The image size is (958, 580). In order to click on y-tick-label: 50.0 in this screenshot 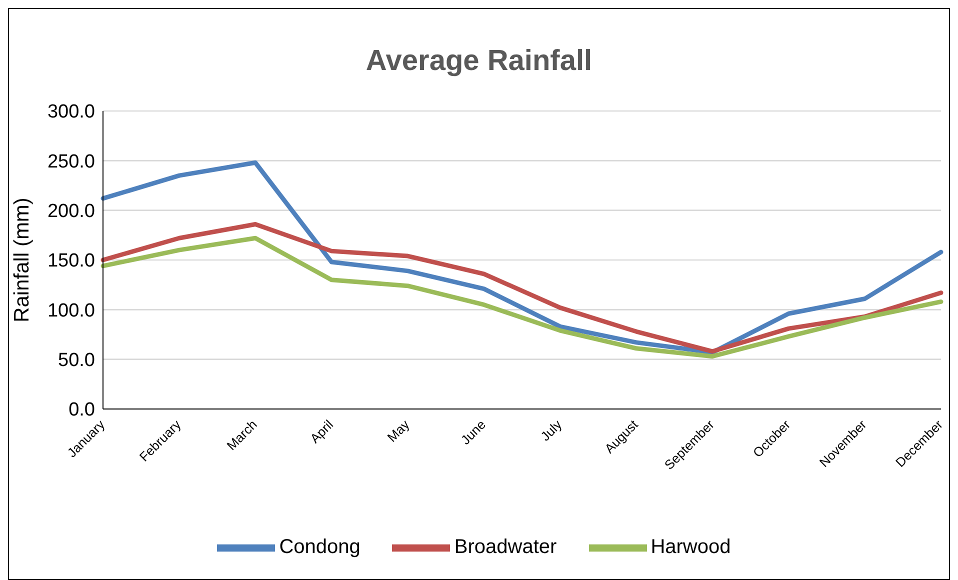, I will do `click(76, 361)`.